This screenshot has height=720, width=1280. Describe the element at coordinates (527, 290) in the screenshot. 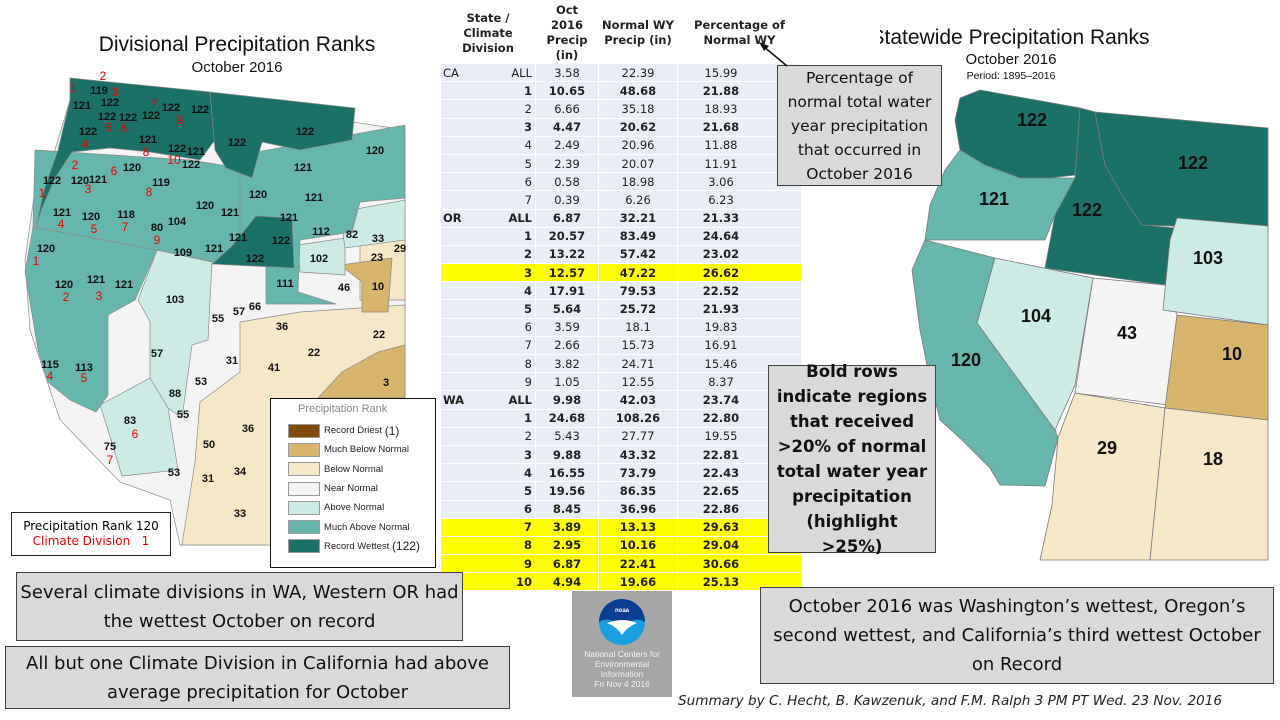

I see `division-label: 4` at that location.